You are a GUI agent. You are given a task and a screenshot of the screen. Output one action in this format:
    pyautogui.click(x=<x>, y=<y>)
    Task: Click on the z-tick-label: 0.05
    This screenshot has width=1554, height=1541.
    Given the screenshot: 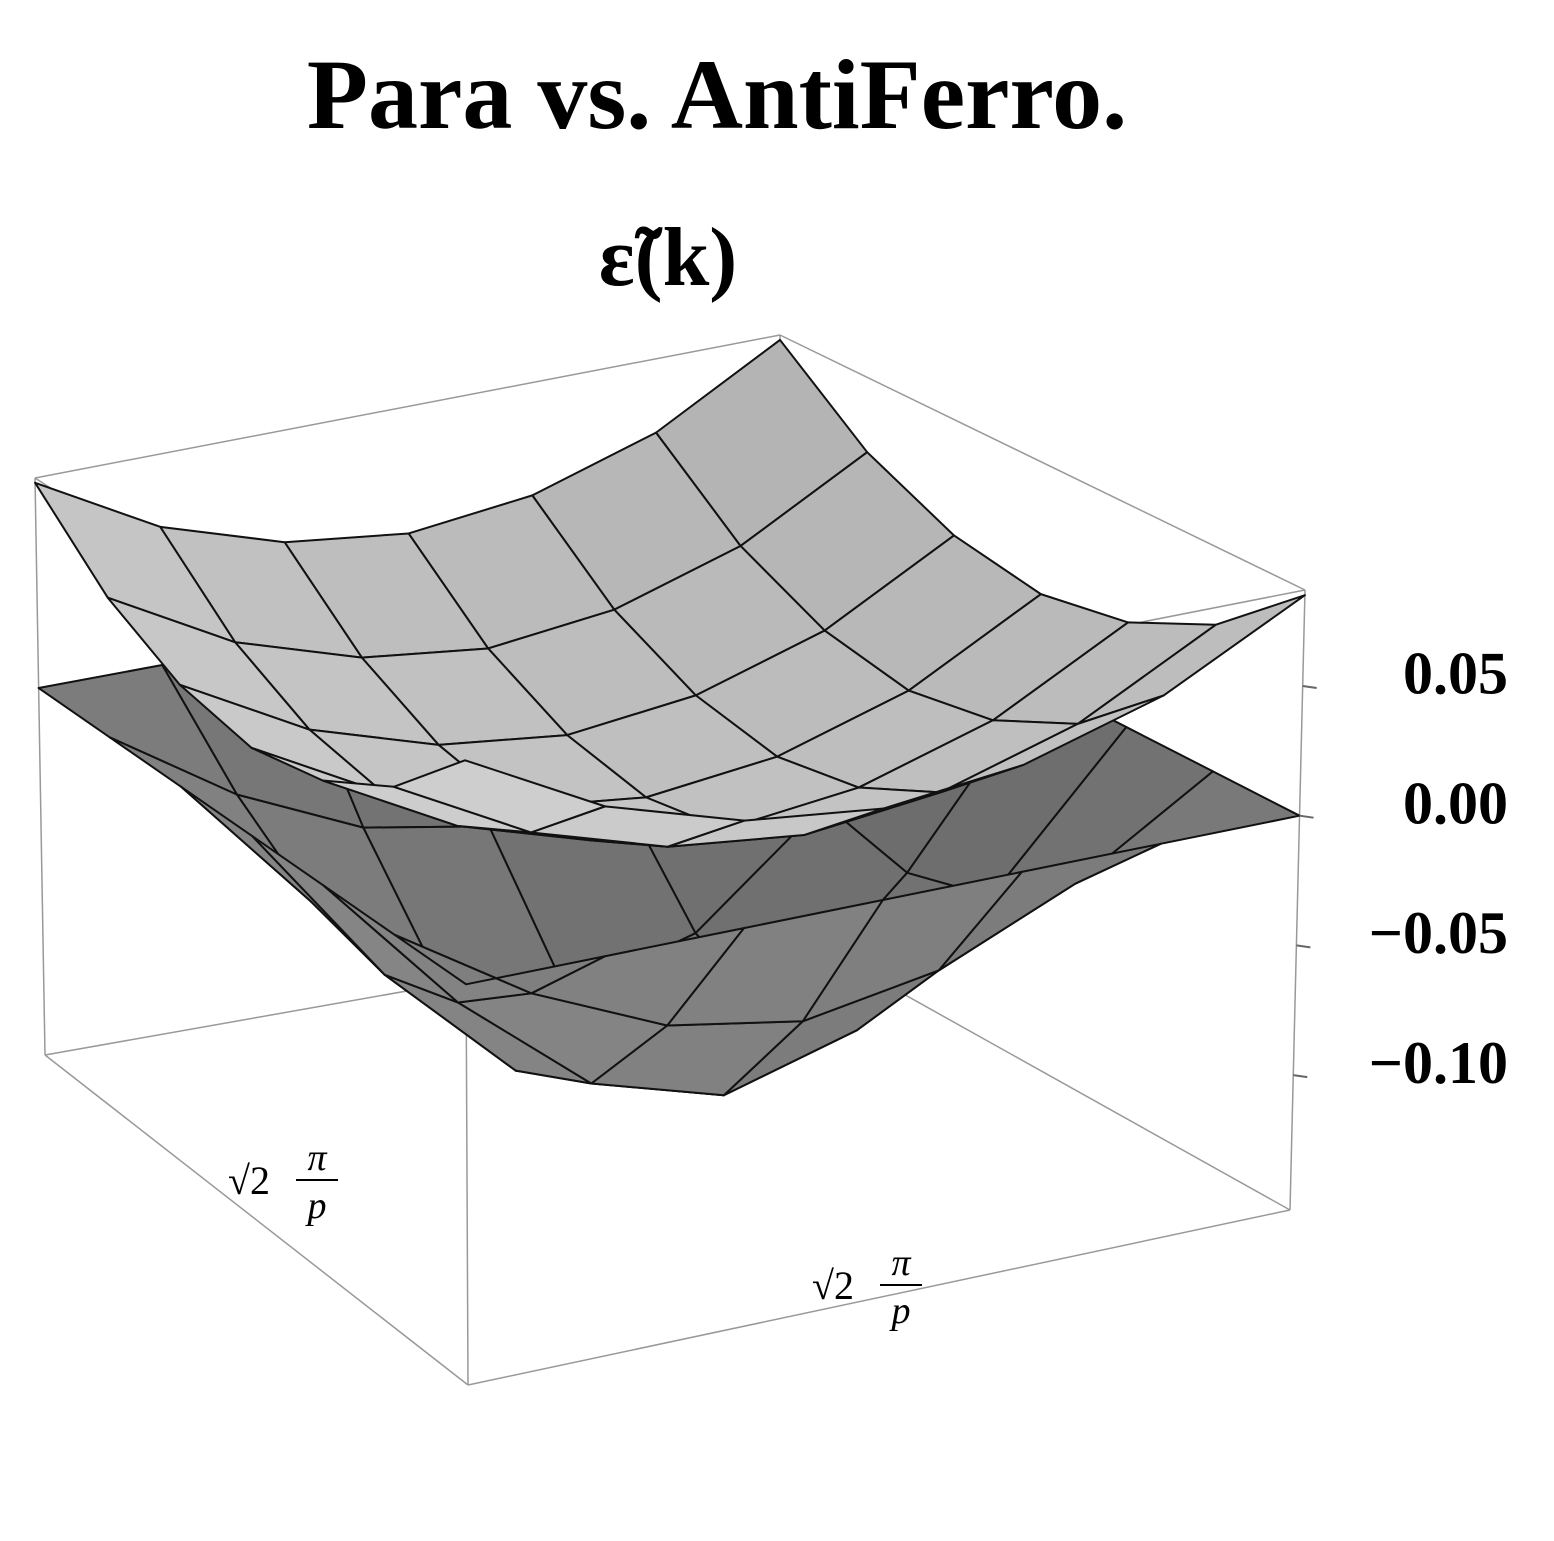 What is the action you would take?
    pyautogui.click(x=1455, y=674)
    